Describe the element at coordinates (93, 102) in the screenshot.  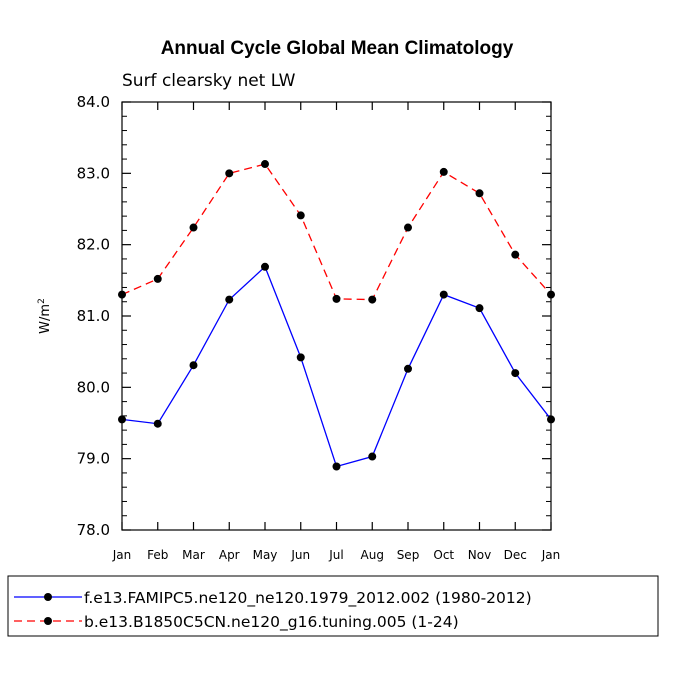
I see `y-tick-label: 84.0` at that location.